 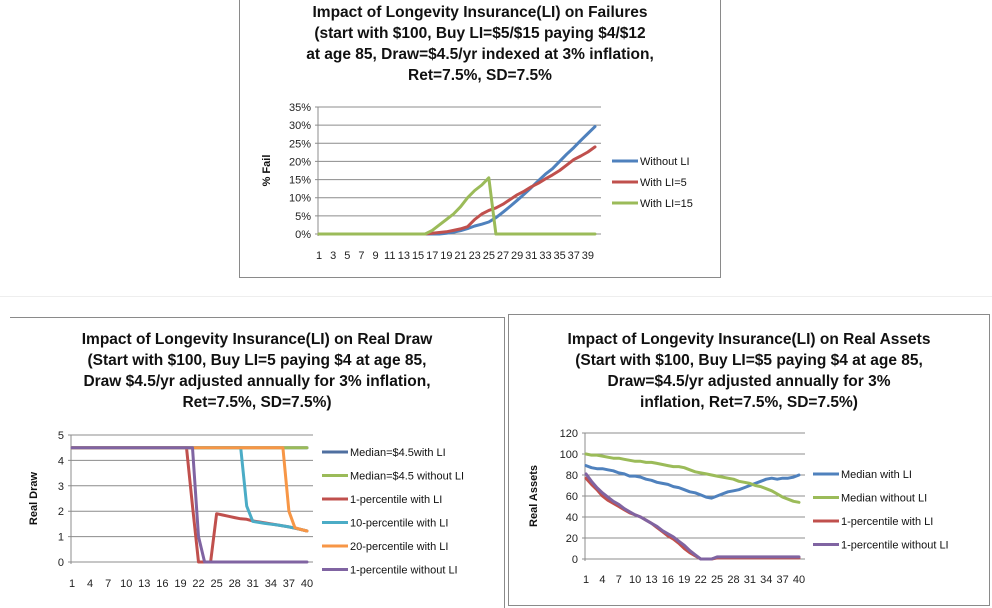 I want to click on legend-label: Median=$4.5with LI, so click(x=398, y=453).